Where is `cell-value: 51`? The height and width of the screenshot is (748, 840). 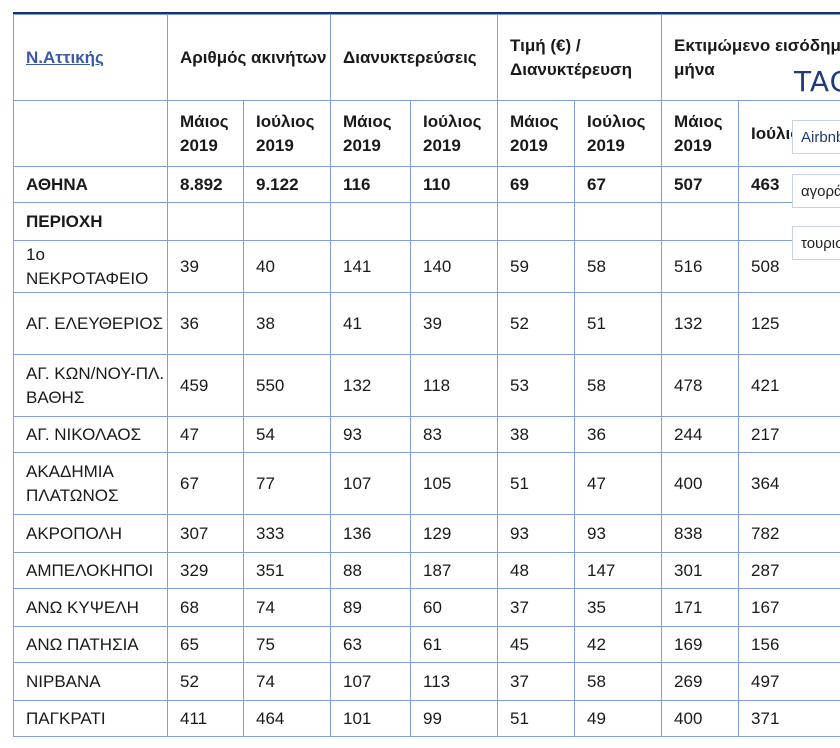 cell-value: 51 is located at coordinates (536, 483).